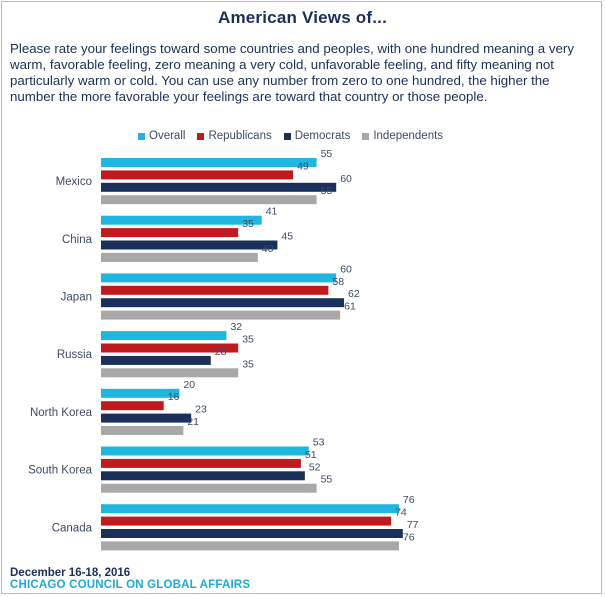  I want to click on category-label-russia: Russia, so click(75, 355).